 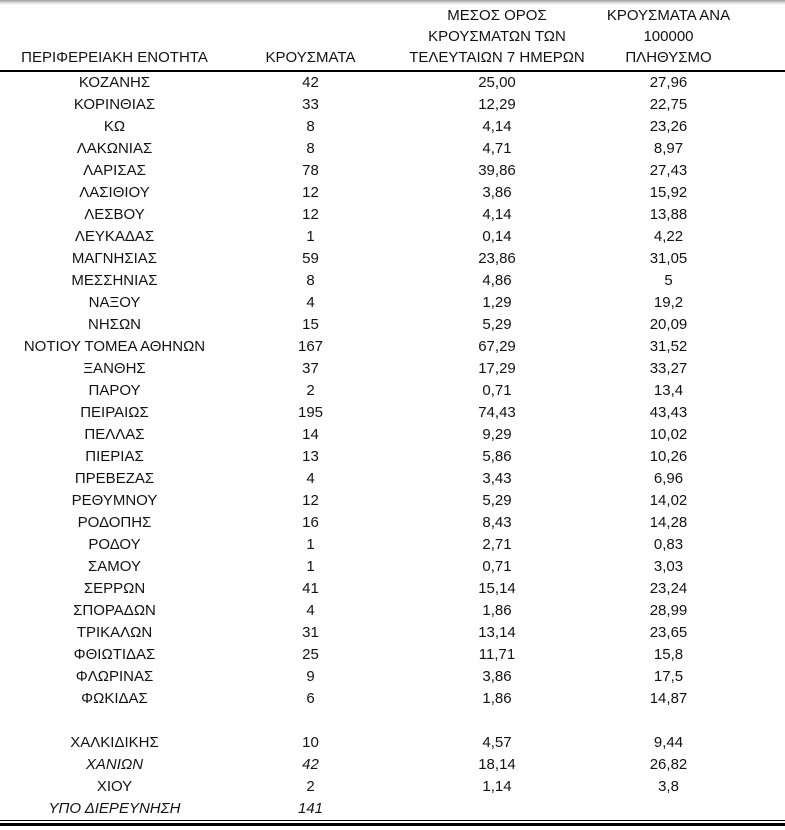 I want to click on window-edge-bar, so click(x=392, y=2).